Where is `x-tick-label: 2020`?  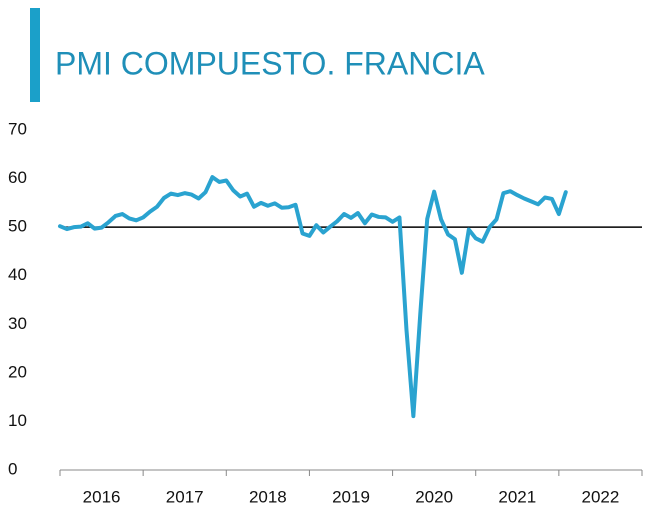 x-tick-label: 2020 is located at coordinates (434, 496).